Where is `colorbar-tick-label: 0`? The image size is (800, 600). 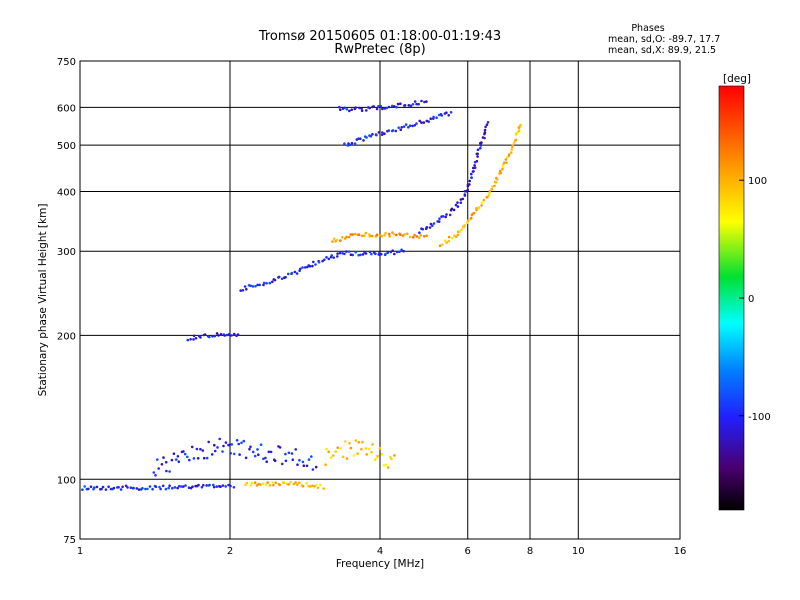
colorbar-tick-label: 0 is located at coordinates (751, 299).